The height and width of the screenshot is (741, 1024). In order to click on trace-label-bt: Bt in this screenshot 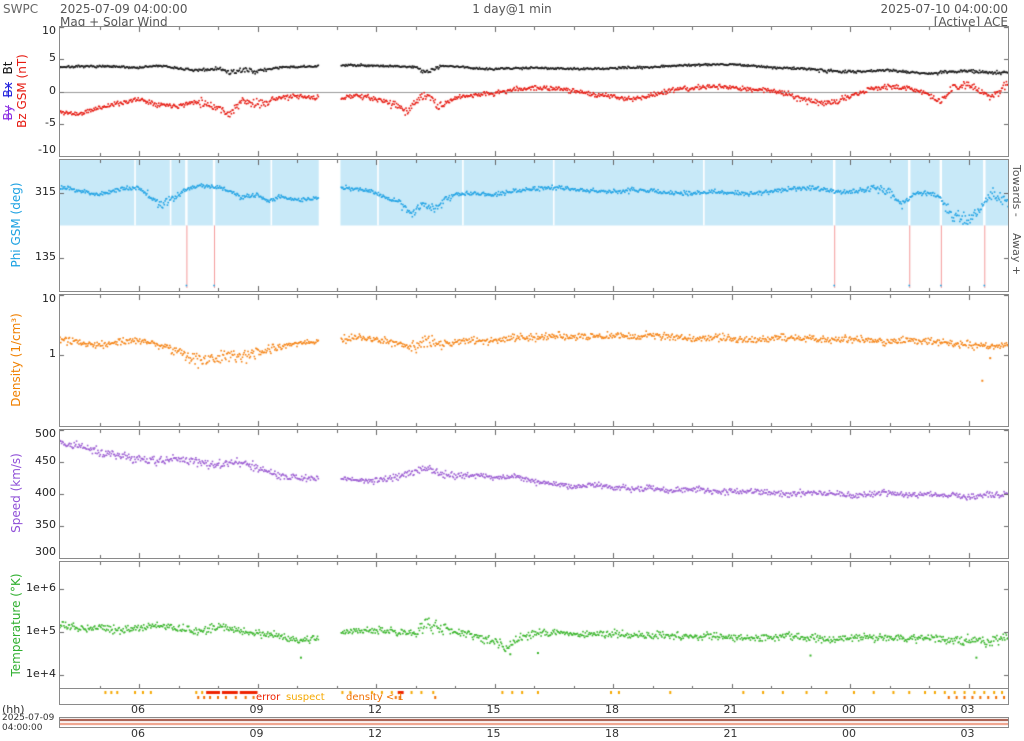, I will do `click(8, 67)`.